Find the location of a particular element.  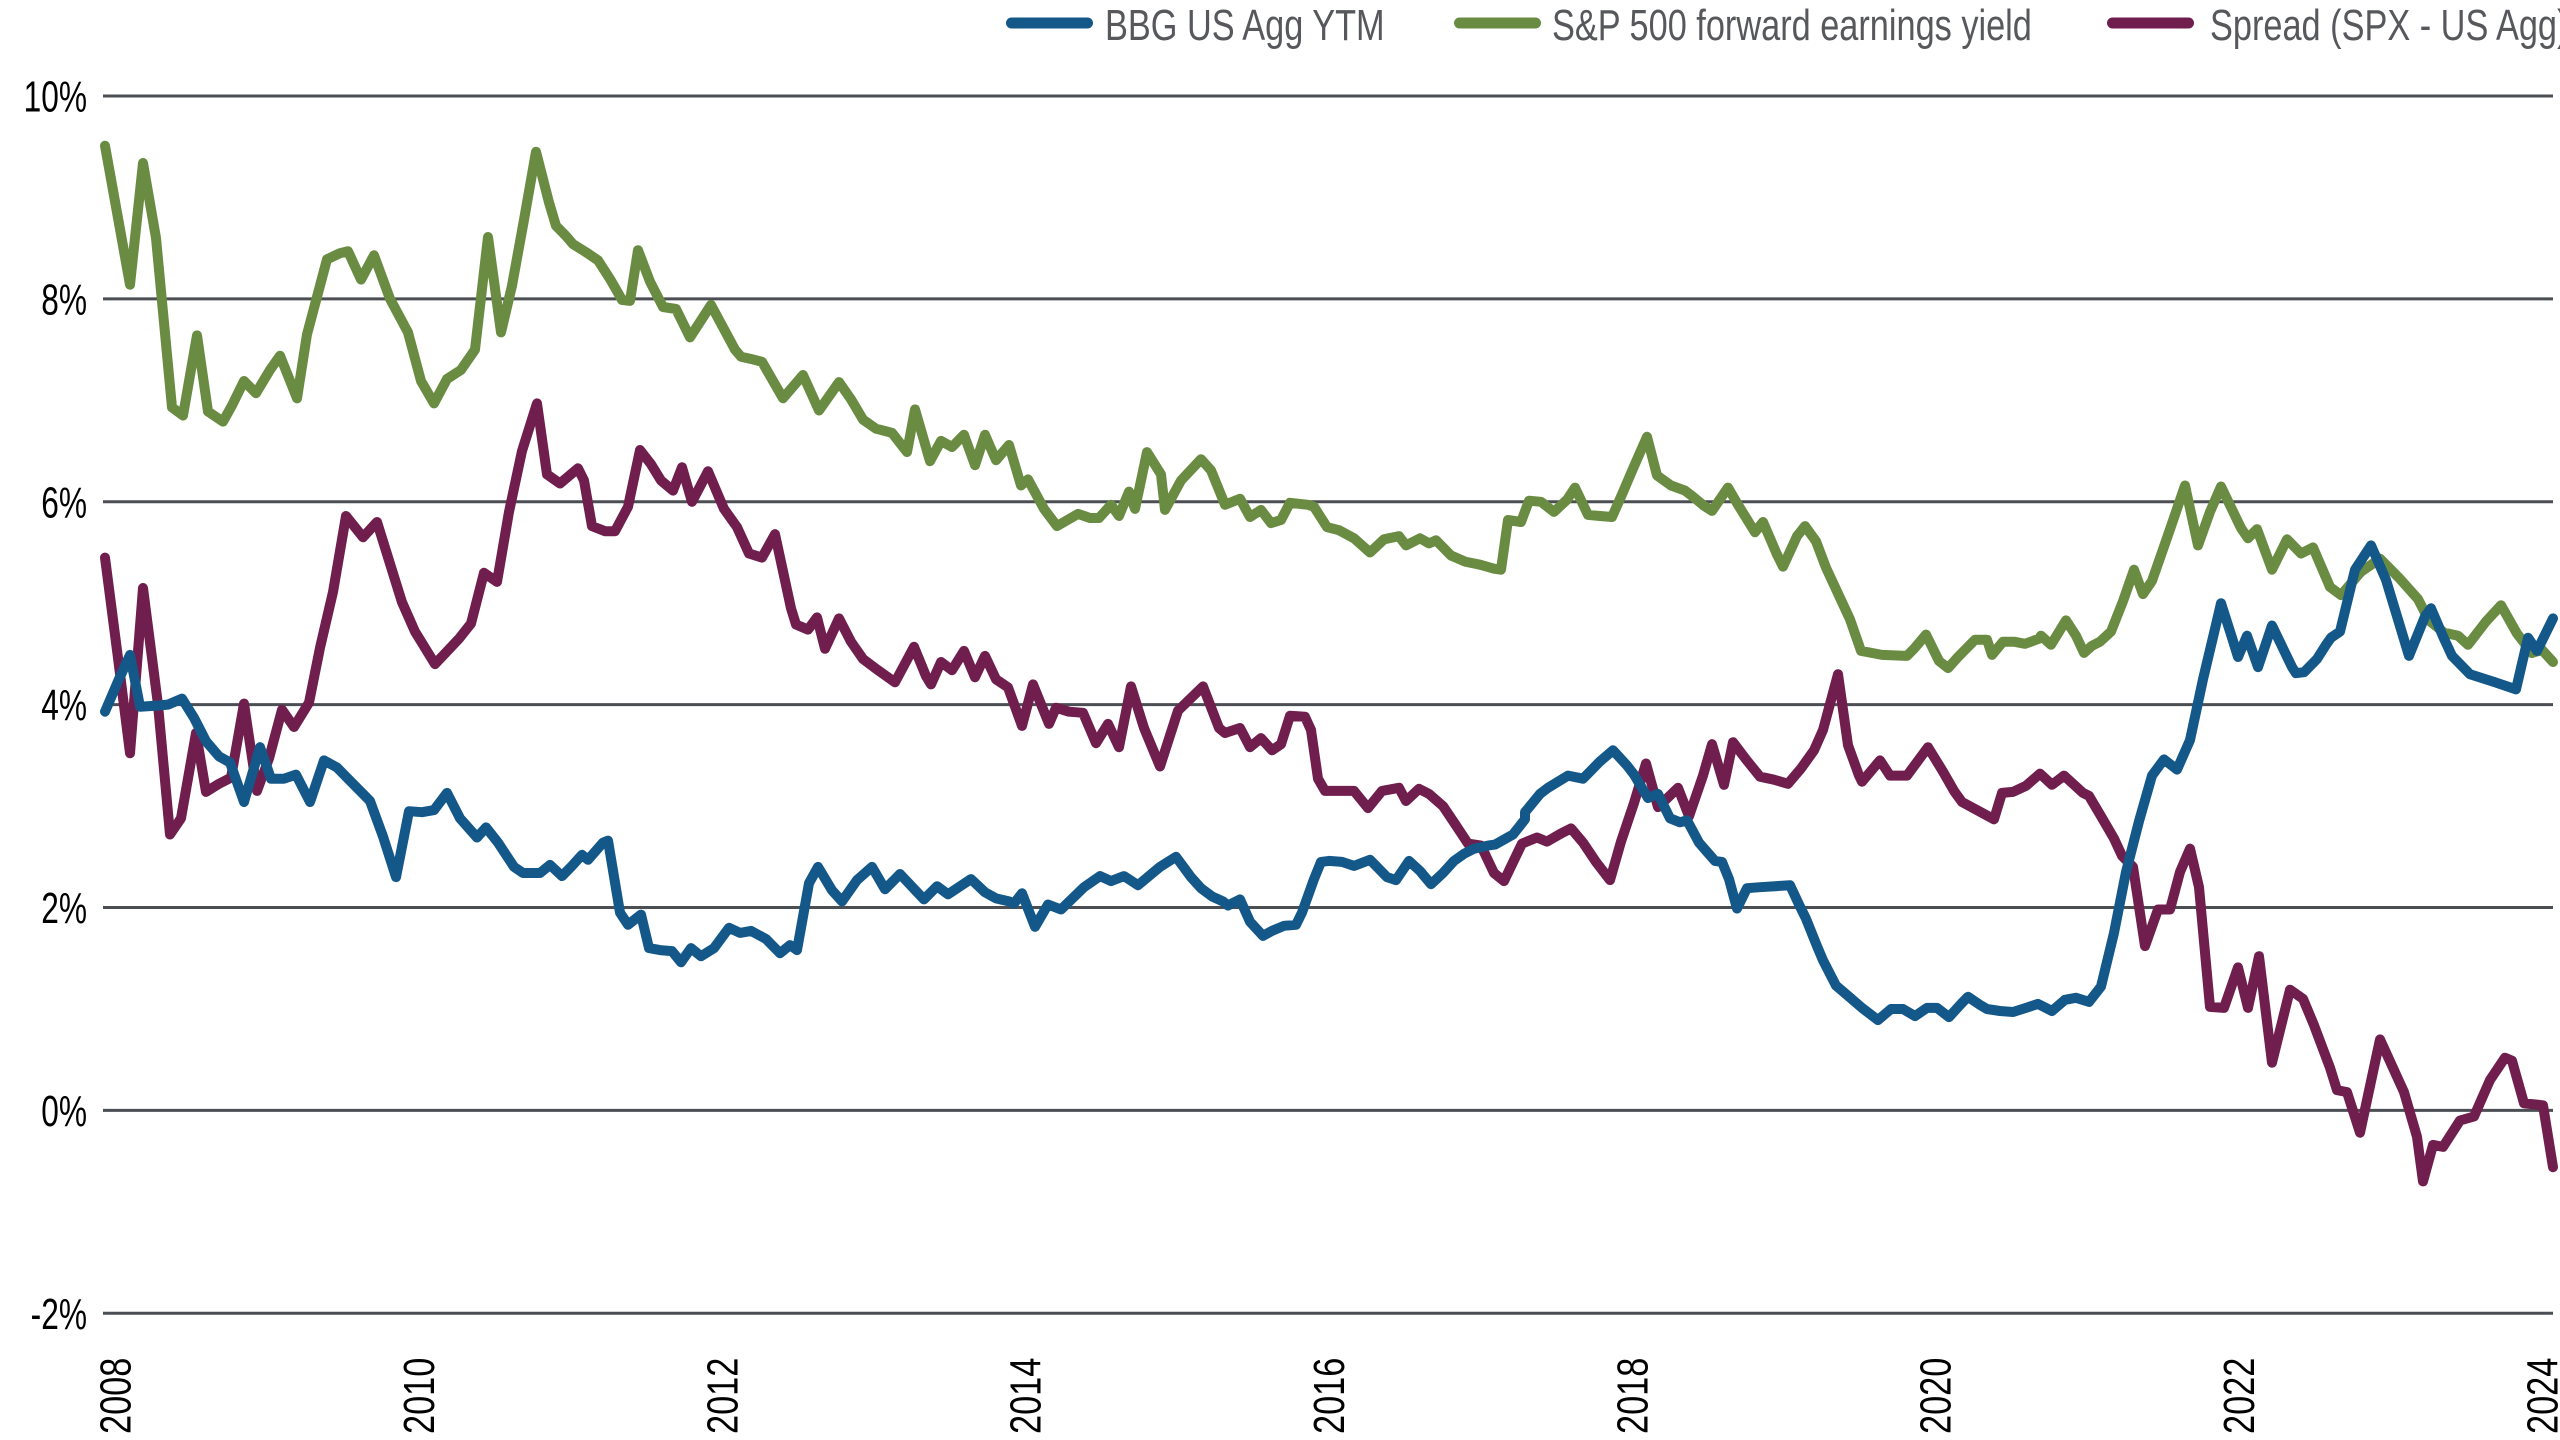

svg-text: 2018 is located at coordinates (1632, 1396).